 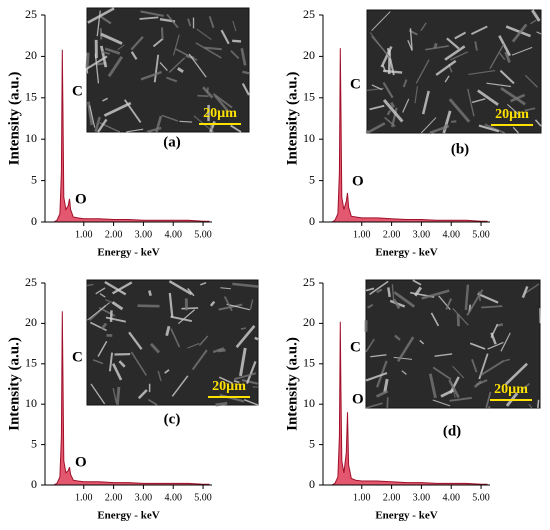 I want to click on y-tick-label: 5, so click(x=312, y=179).